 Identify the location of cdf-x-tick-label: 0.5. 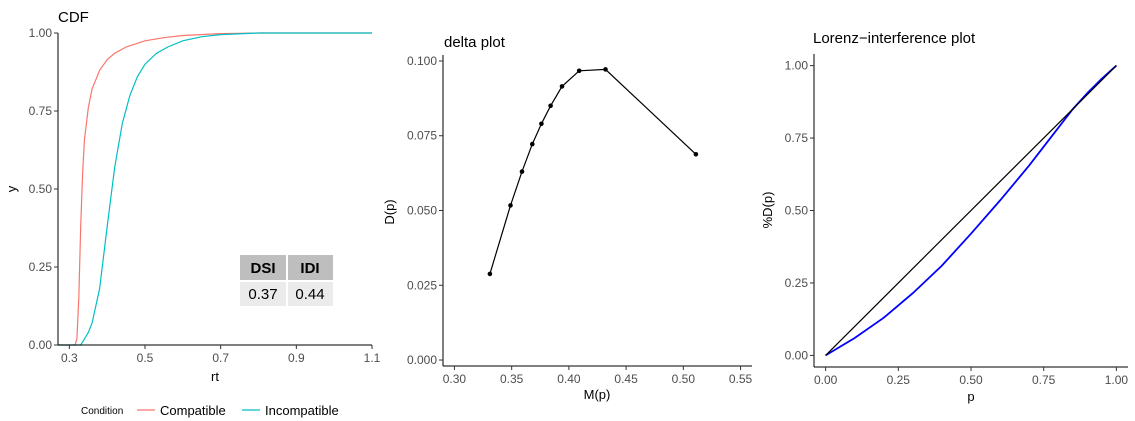
(145, 358).